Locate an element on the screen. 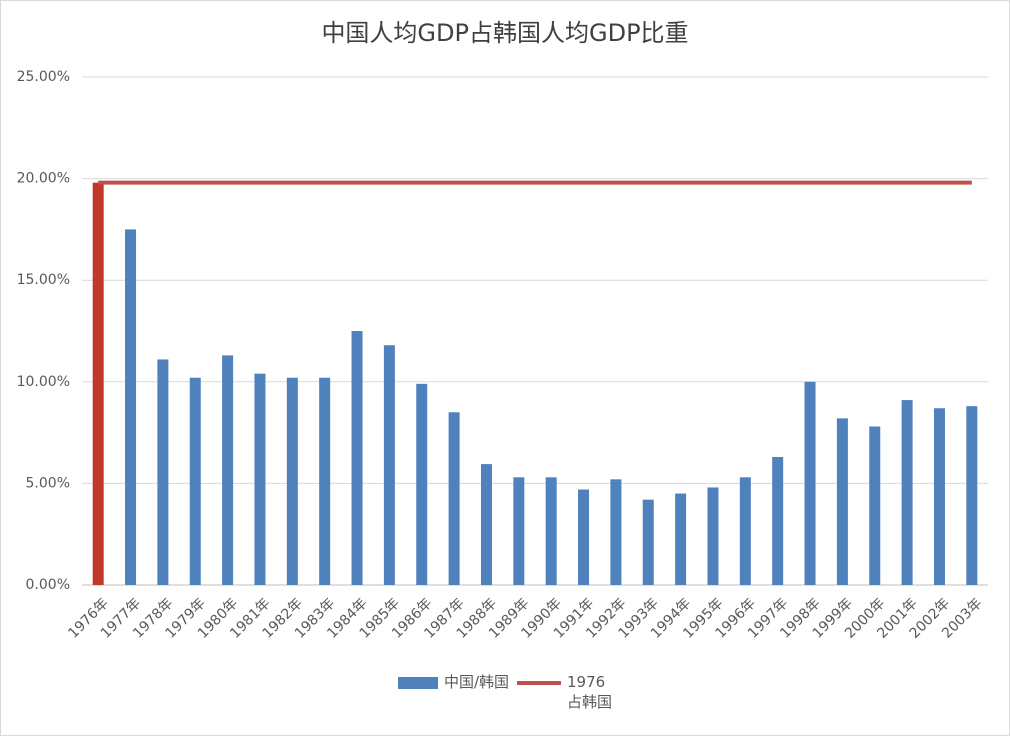 This screenshot has width=1010, height=736. legend-label: 1976 占韩国 is located at coordinates (590, 692).